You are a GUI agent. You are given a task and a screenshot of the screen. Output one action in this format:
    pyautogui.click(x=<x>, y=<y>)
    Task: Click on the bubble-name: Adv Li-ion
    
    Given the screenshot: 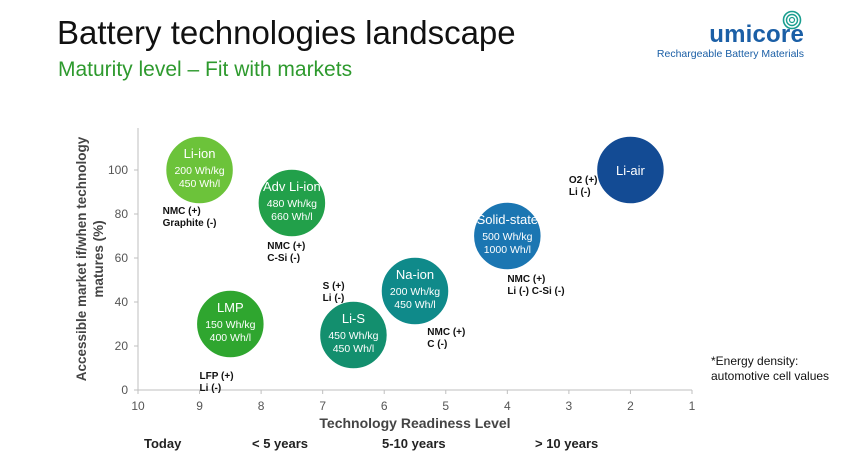 What is the action you would take?
    pyautogui.click(x=292, y=186)
    